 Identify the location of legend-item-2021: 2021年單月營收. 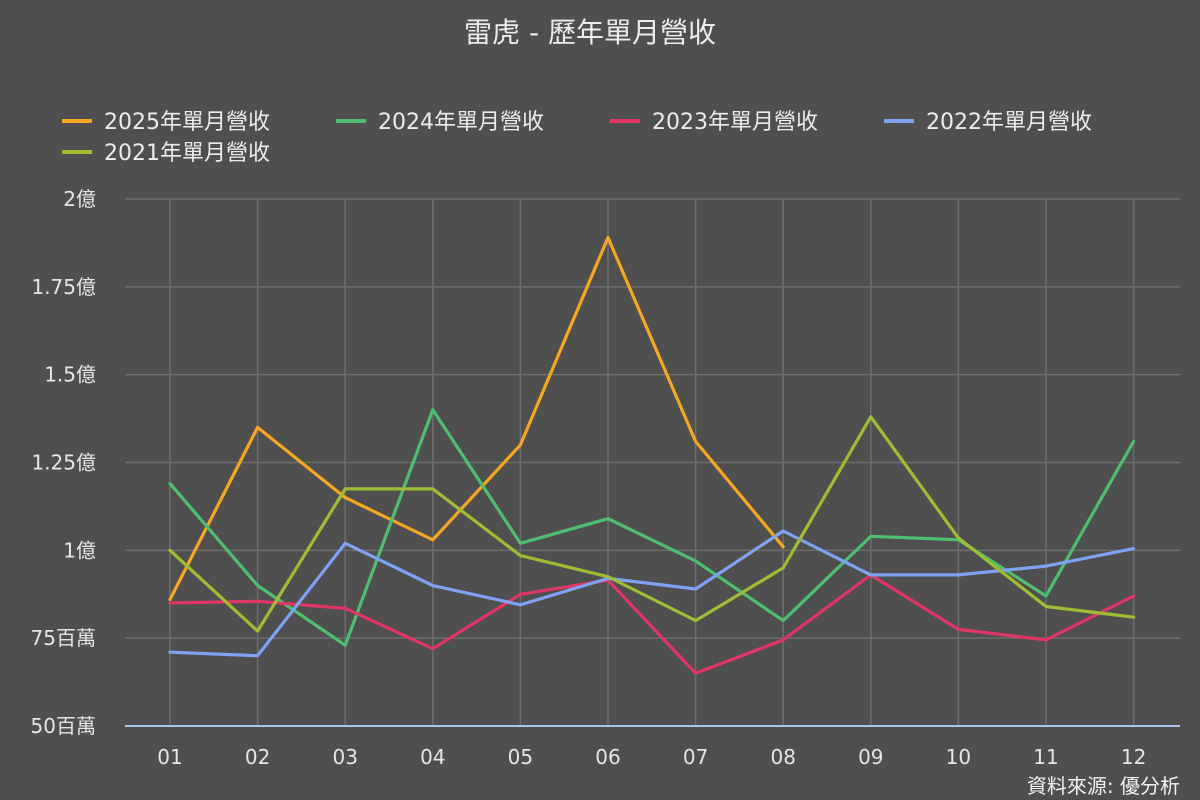
(166, 153).